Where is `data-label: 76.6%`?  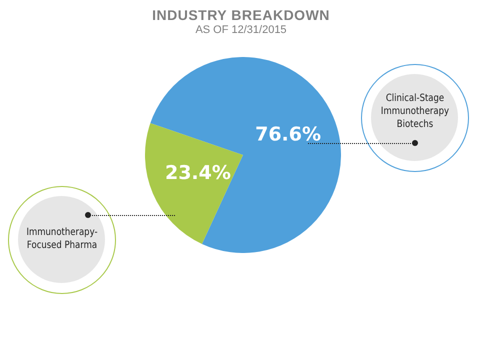
data-label: 76.6% is located at coordinates (288, 135).